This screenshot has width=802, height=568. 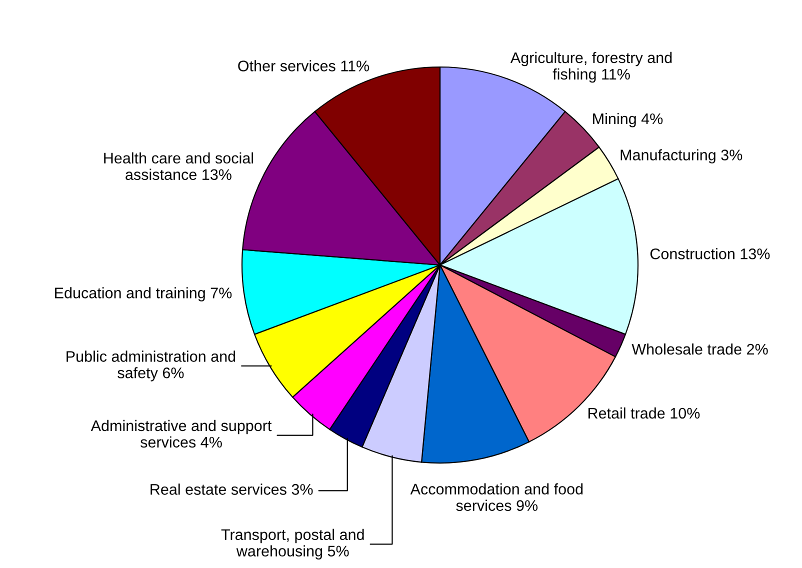 I want to click on slice-label: Accommodation and food services 9%, so click(x=496, y=497).